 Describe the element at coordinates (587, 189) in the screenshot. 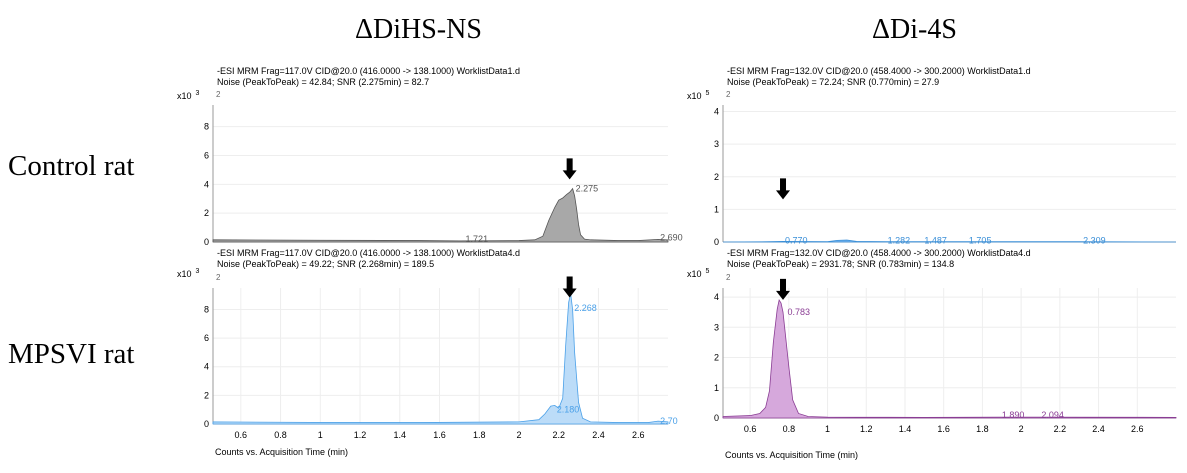

I see `peak-label: 2.275` at that location.